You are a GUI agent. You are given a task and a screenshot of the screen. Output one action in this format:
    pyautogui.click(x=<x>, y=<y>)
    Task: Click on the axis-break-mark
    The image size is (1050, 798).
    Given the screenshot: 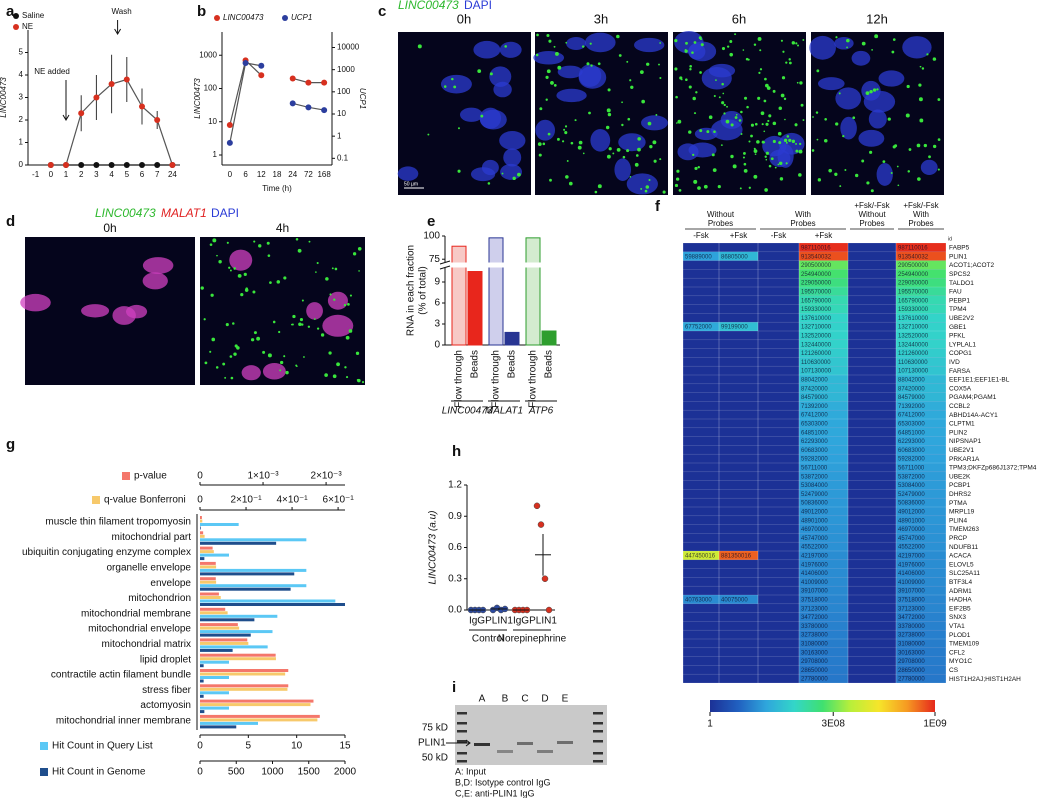 What is the action you would take?
    pyautogui.click(x=445, y=267)
    